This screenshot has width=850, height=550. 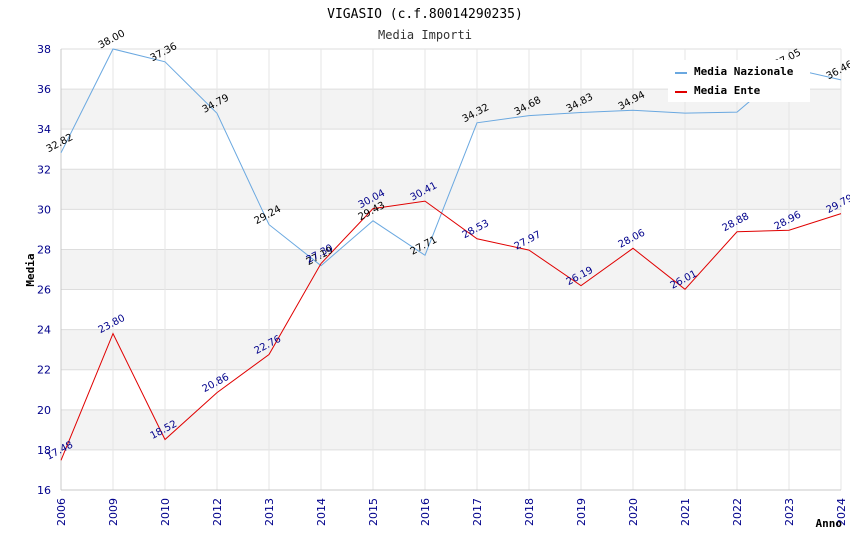 What do you see at coordinates (44, 410) in the screenshot?
I see `y-tick-label: 20` at bounding box center [44, 410].